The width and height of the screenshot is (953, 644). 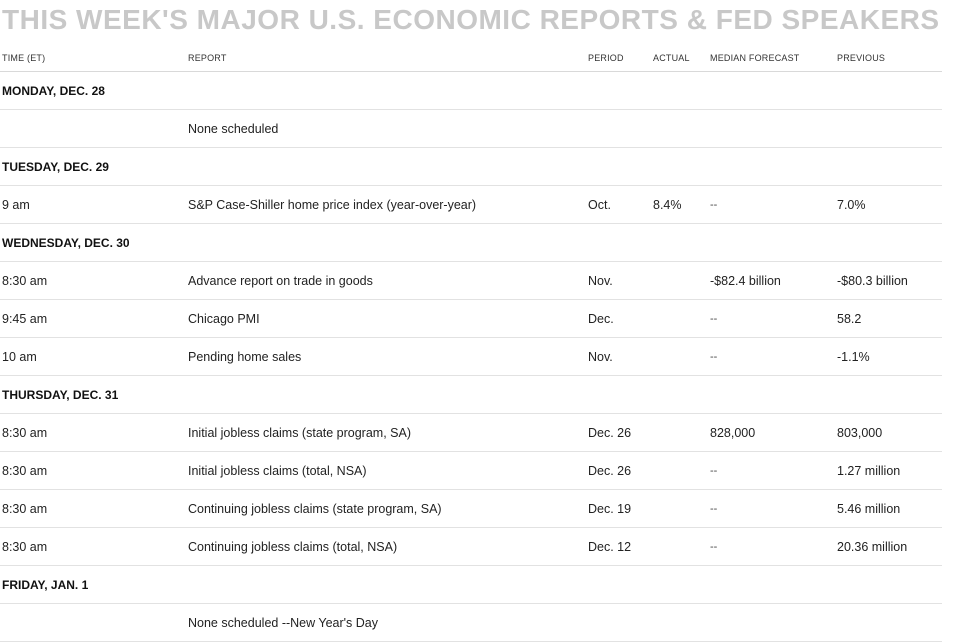 I want to click on cell-median-forecast: 828,000, so click(x=771, y=432).